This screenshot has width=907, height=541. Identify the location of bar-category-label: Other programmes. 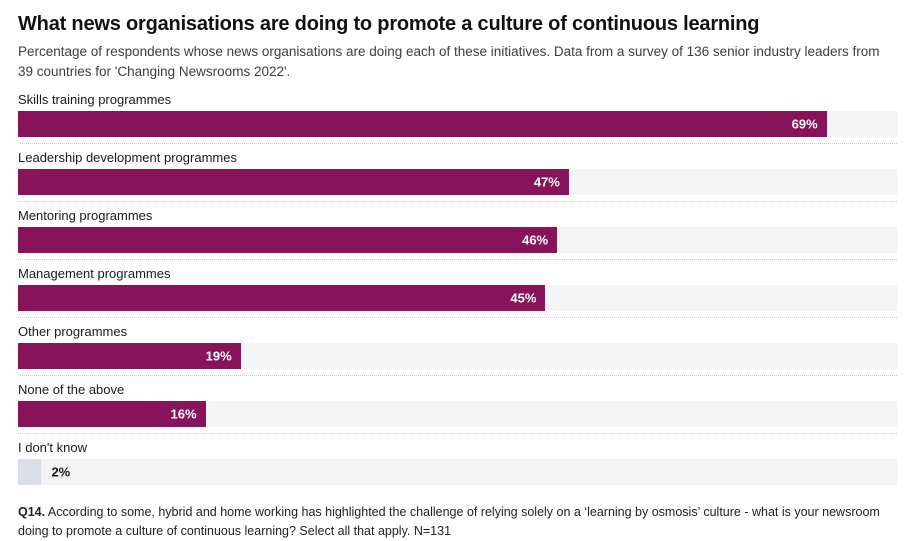
(73, 331).